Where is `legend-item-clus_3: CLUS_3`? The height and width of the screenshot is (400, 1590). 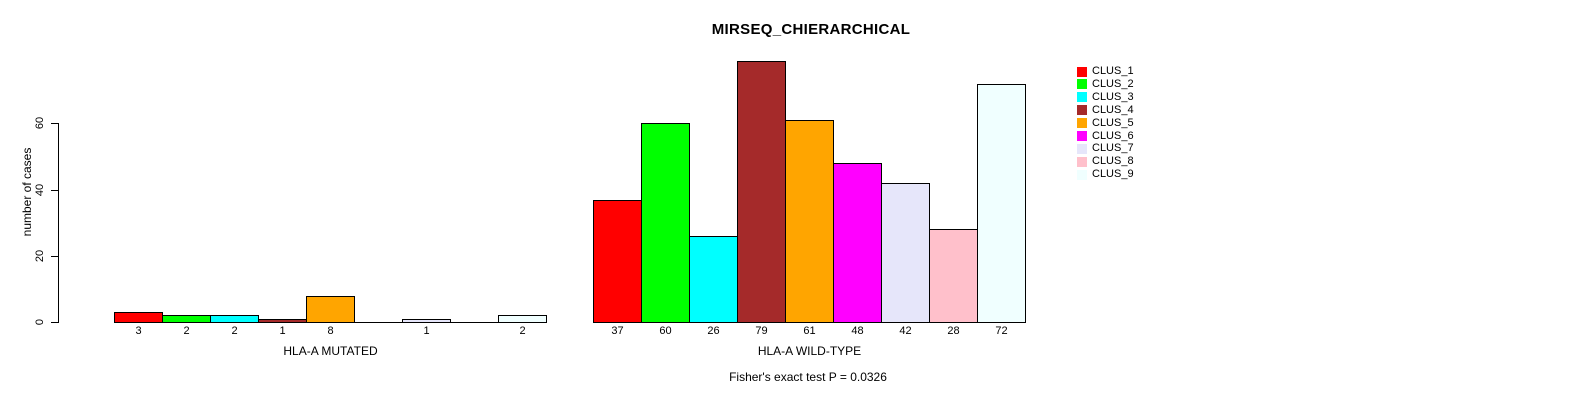
legend-item-clus_3: CLUS_3 is located at coordinates (1105, 97).